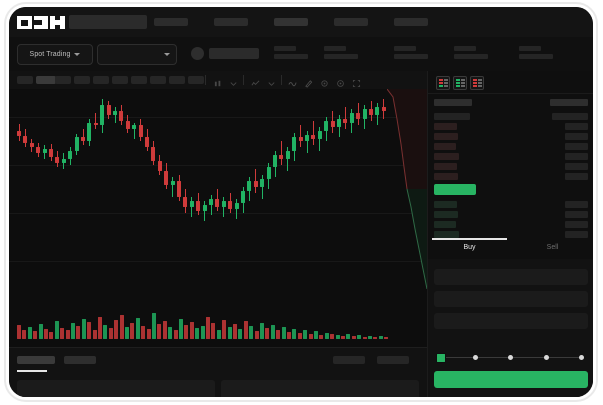 This screenshot has width=603, height=405. What do you see at coordinates (24, 22) in the screenshot?
I see `logo-letter-o` at bounding box center [24, 22].